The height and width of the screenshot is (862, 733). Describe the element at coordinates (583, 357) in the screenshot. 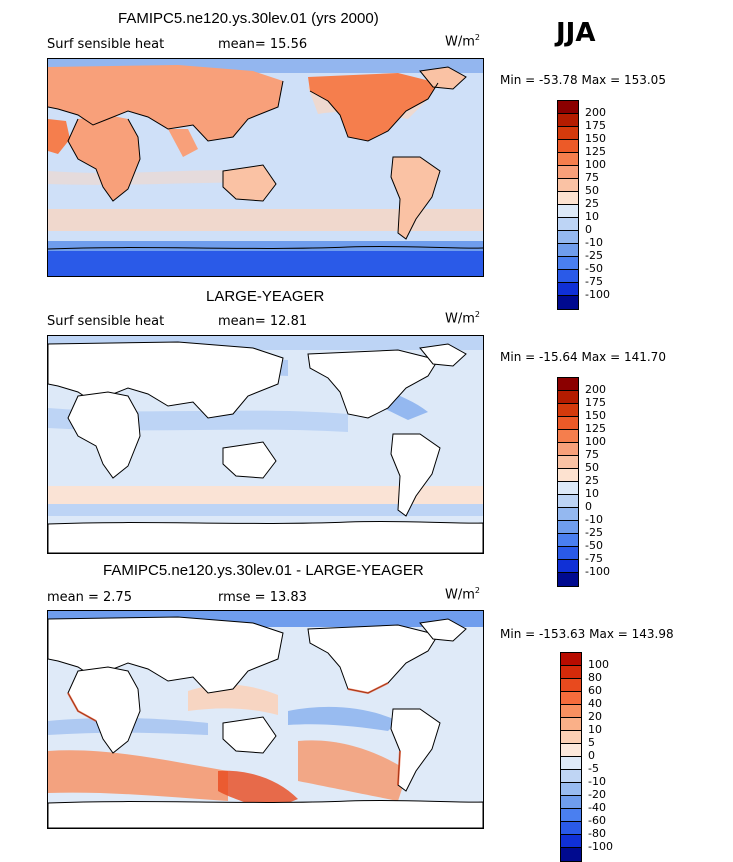

I see `panel2-minmax: Min = -15.64 Max = 141.70` at that location.